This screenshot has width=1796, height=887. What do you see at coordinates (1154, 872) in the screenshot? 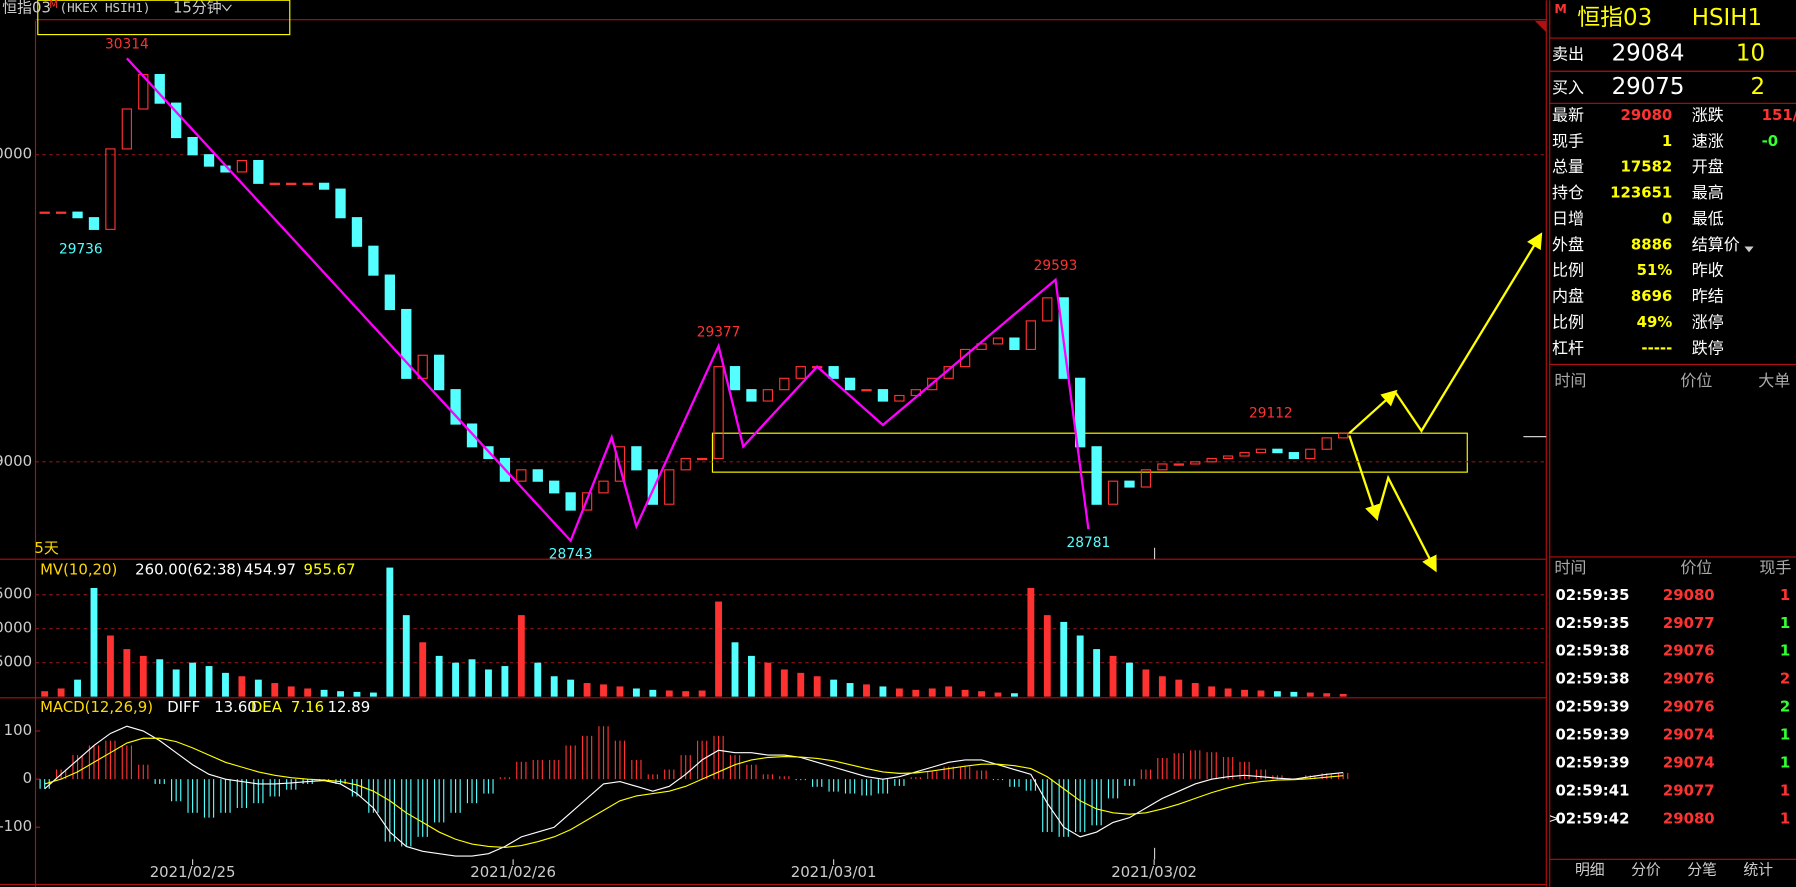
I see `x-tick-label: 2021/03/02` at bounding box center [1154, 872].